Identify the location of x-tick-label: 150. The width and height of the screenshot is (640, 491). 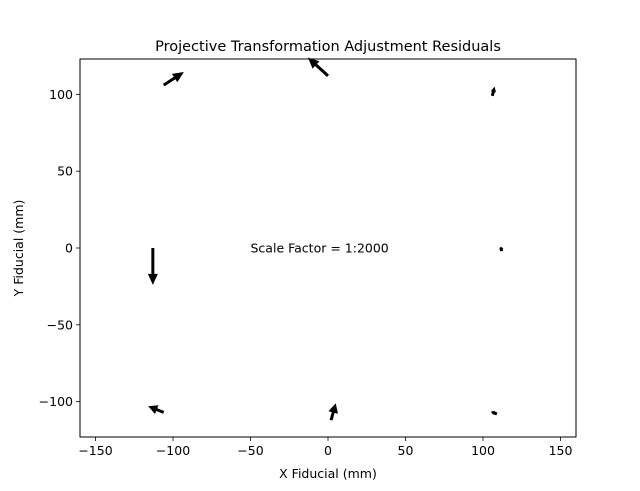
(561, 450).